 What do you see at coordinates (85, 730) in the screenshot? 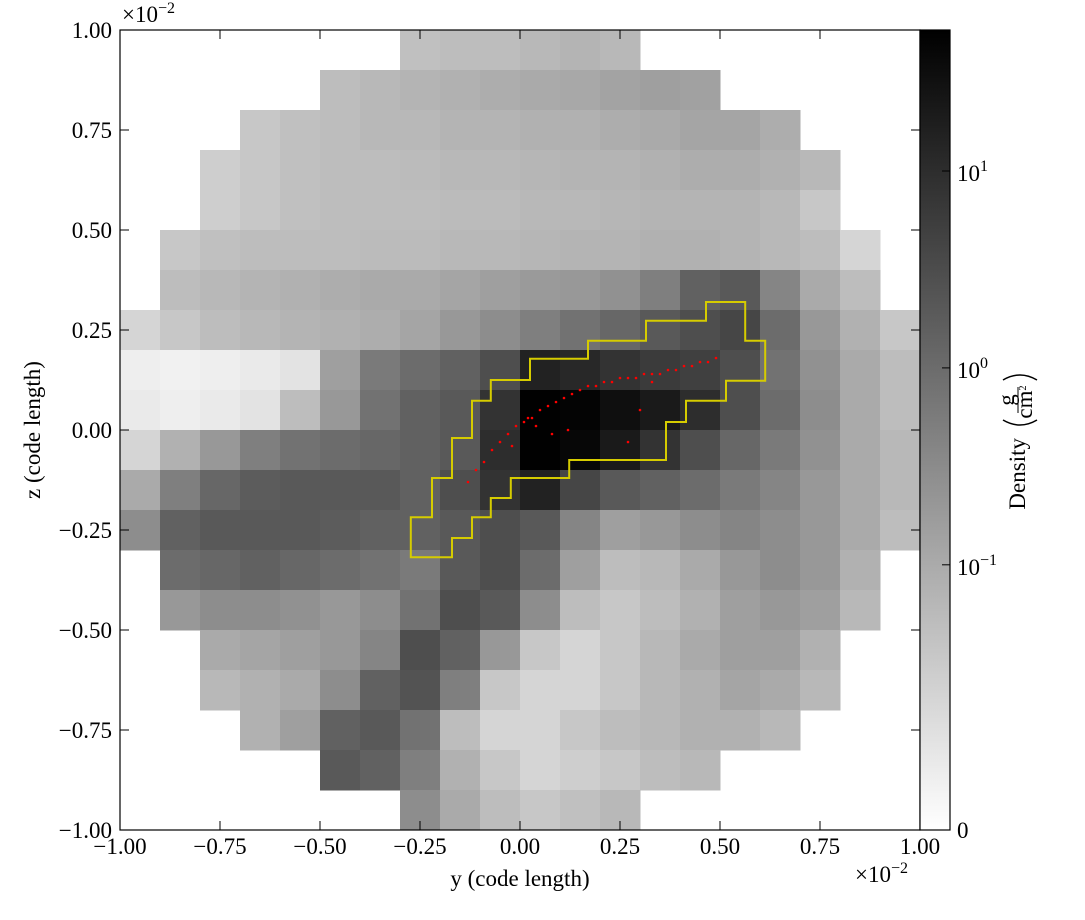
I see `y-tick-label: −0.75` at bounding box center [85, 730].